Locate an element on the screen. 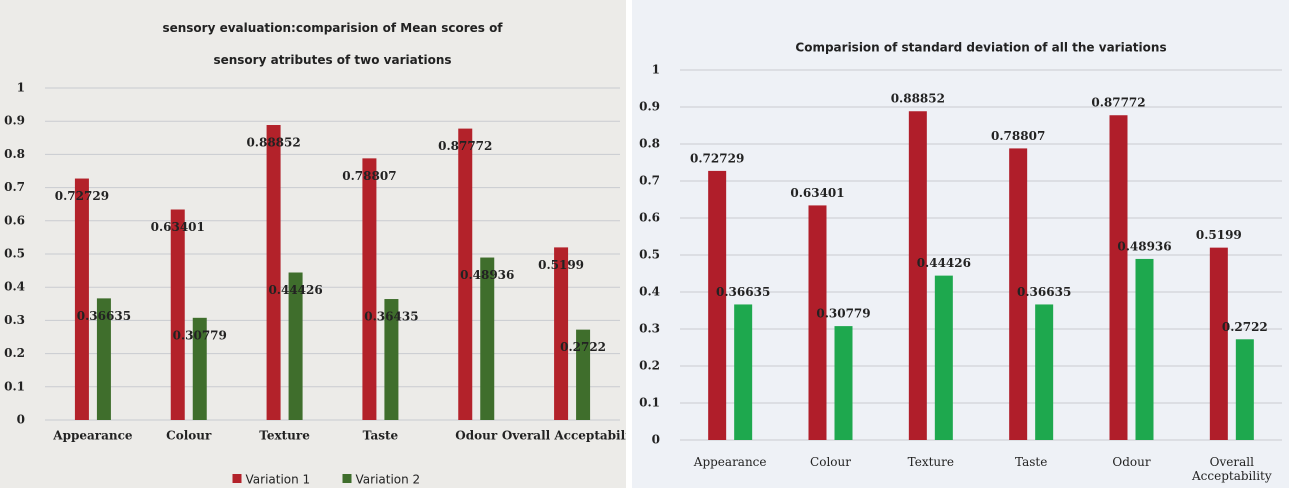  legend-label: Variation 1 is located at coordinates (278, 480).